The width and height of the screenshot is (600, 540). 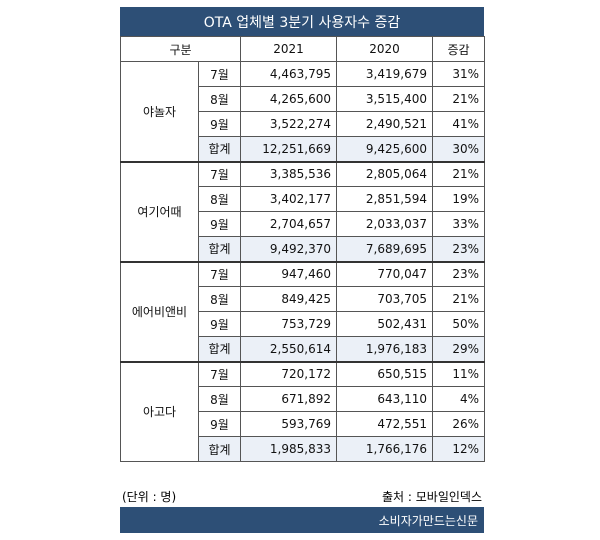 What do you see at coordinates (428, 520) in the screenshot?
I see `publisher-name: 소비자가만드는신문` at bounding box center [428, 520].